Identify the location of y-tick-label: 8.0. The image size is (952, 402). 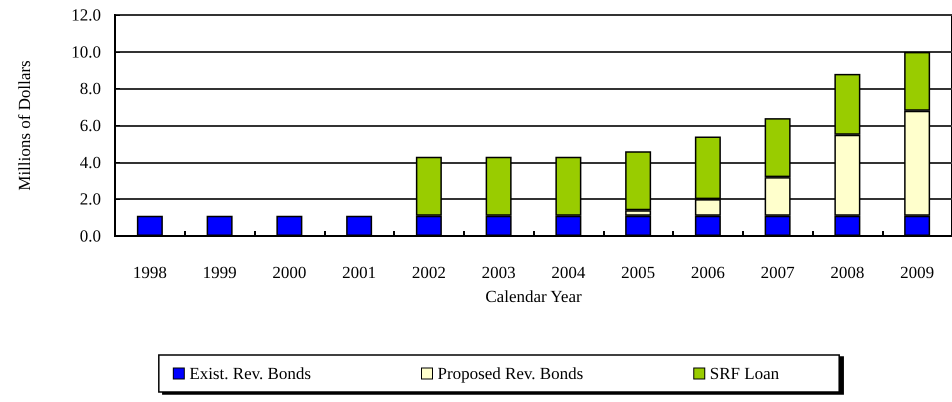
(90, 88).